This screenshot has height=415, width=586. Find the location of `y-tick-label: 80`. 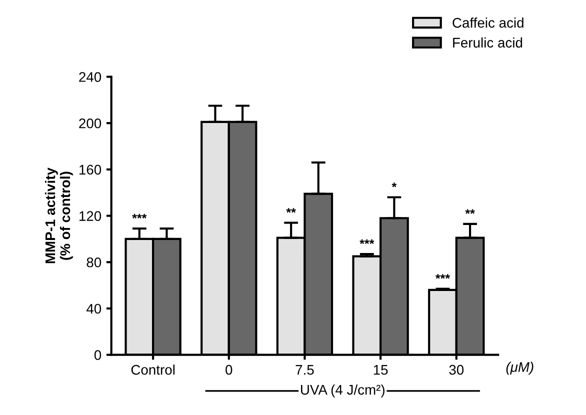

y-tick-label: 80 is located at coordinates (94, 262).